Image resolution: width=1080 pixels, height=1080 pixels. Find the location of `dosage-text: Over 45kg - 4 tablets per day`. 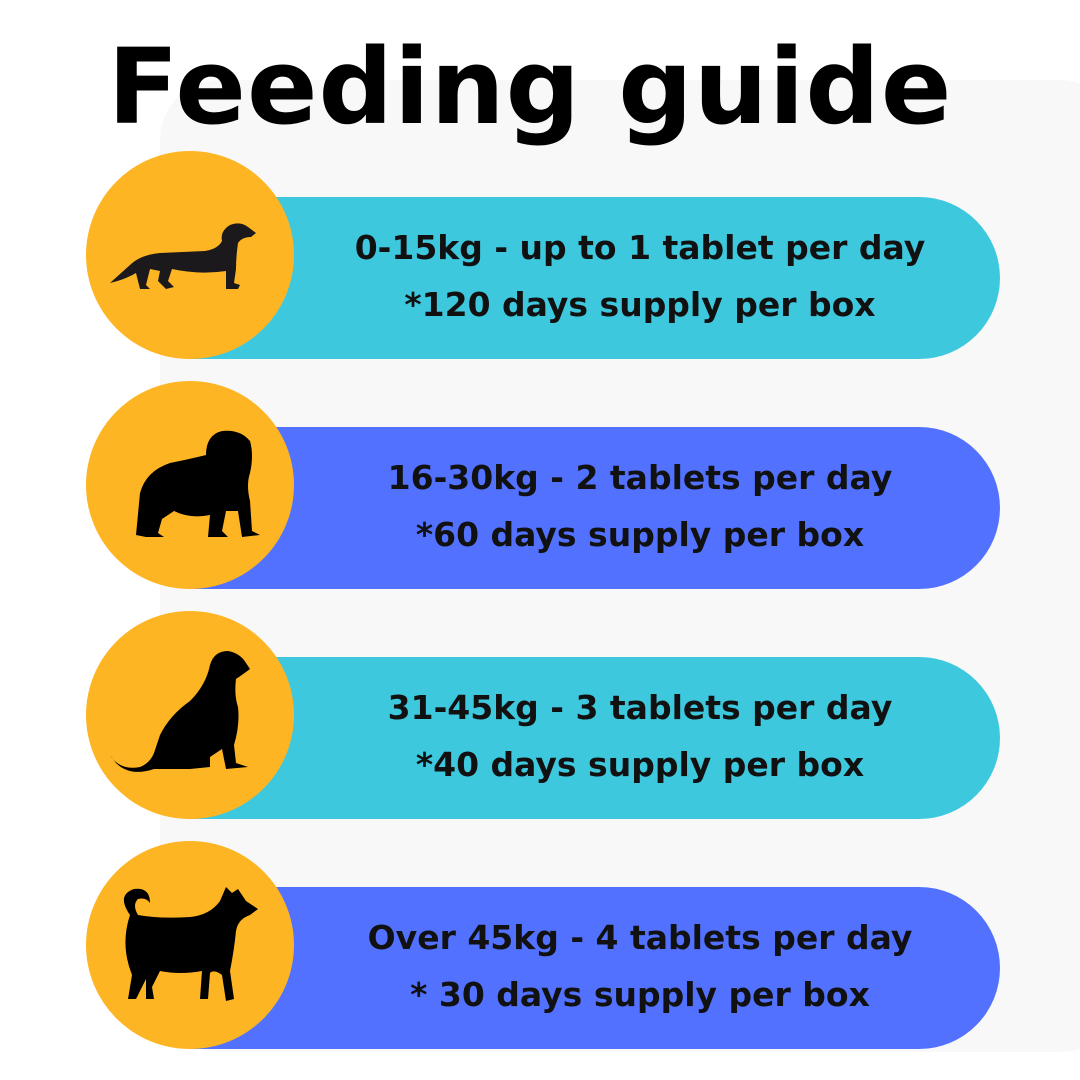

dosage-text: Over 45kg - 4 tablets per day is located at coordinates (640, 937).